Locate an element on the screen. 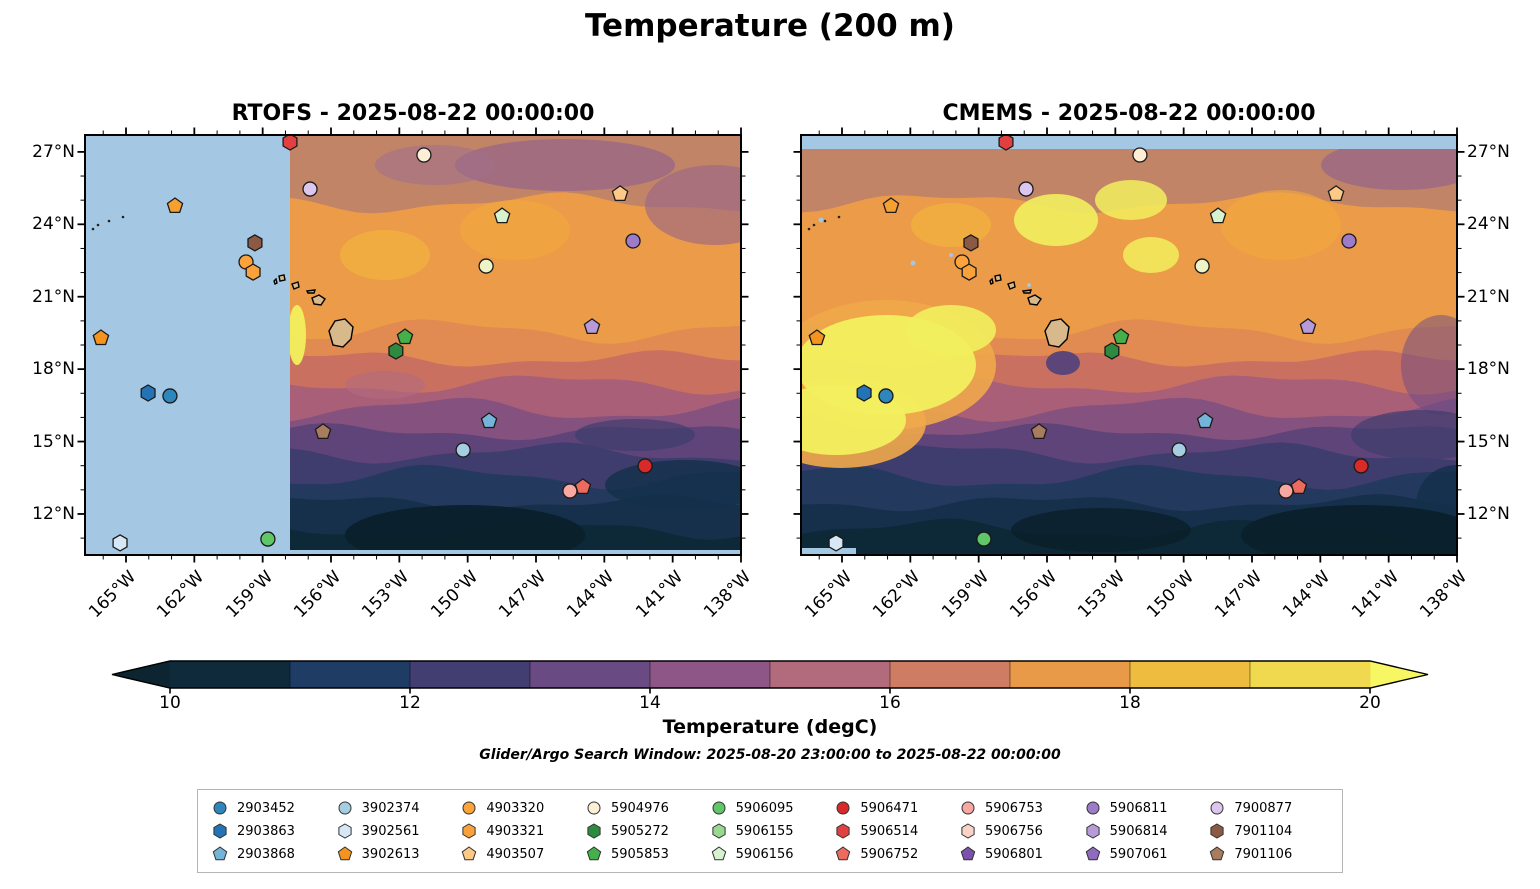  legend-item: 3902561 is located at coordinates (396, 831).